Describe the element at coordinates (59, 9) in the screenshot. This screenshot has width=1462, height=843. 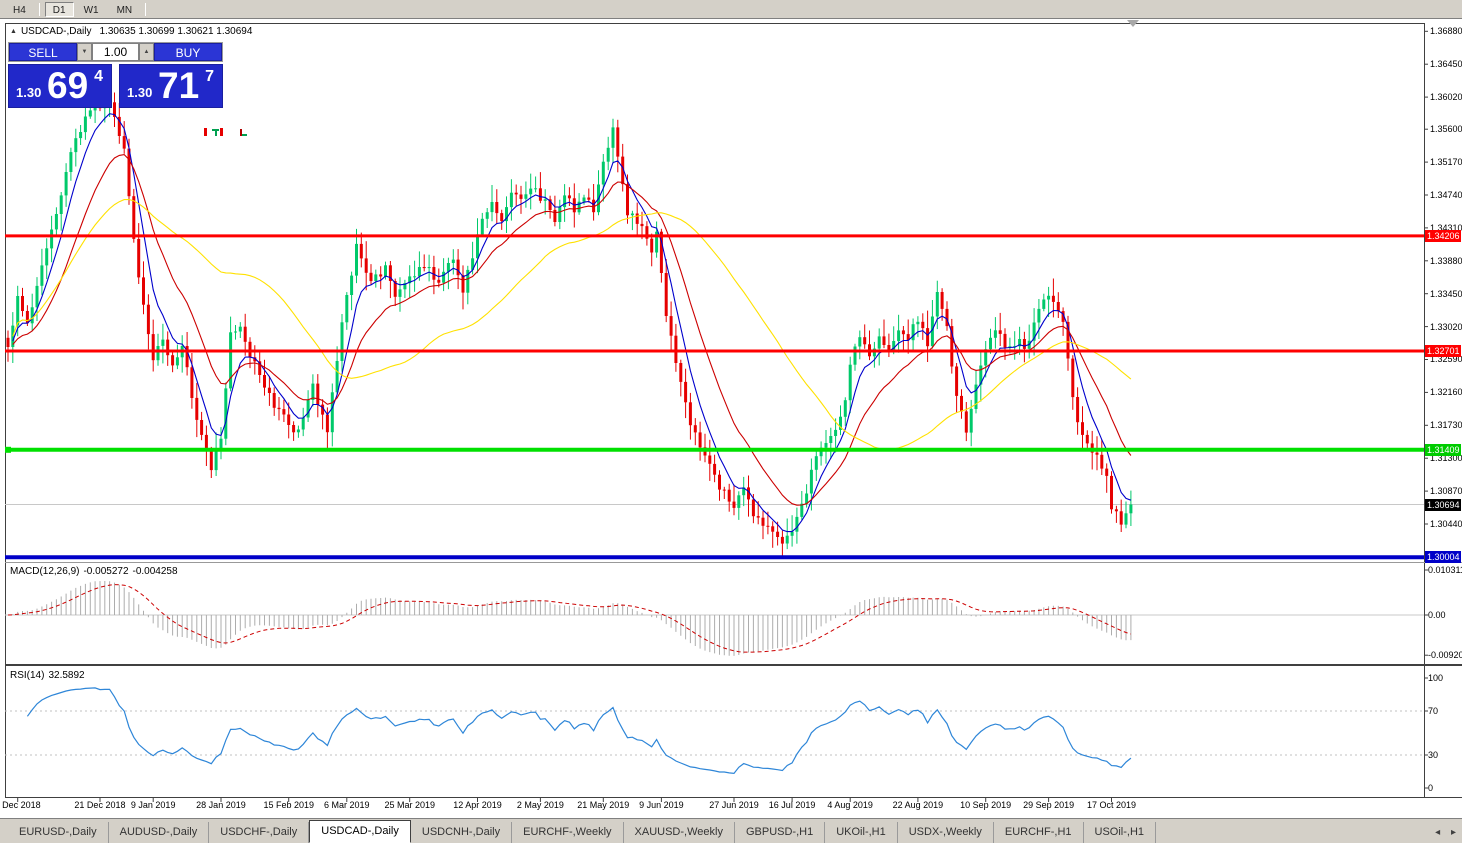
I see `timeframe-button-d1: D1` at that location.